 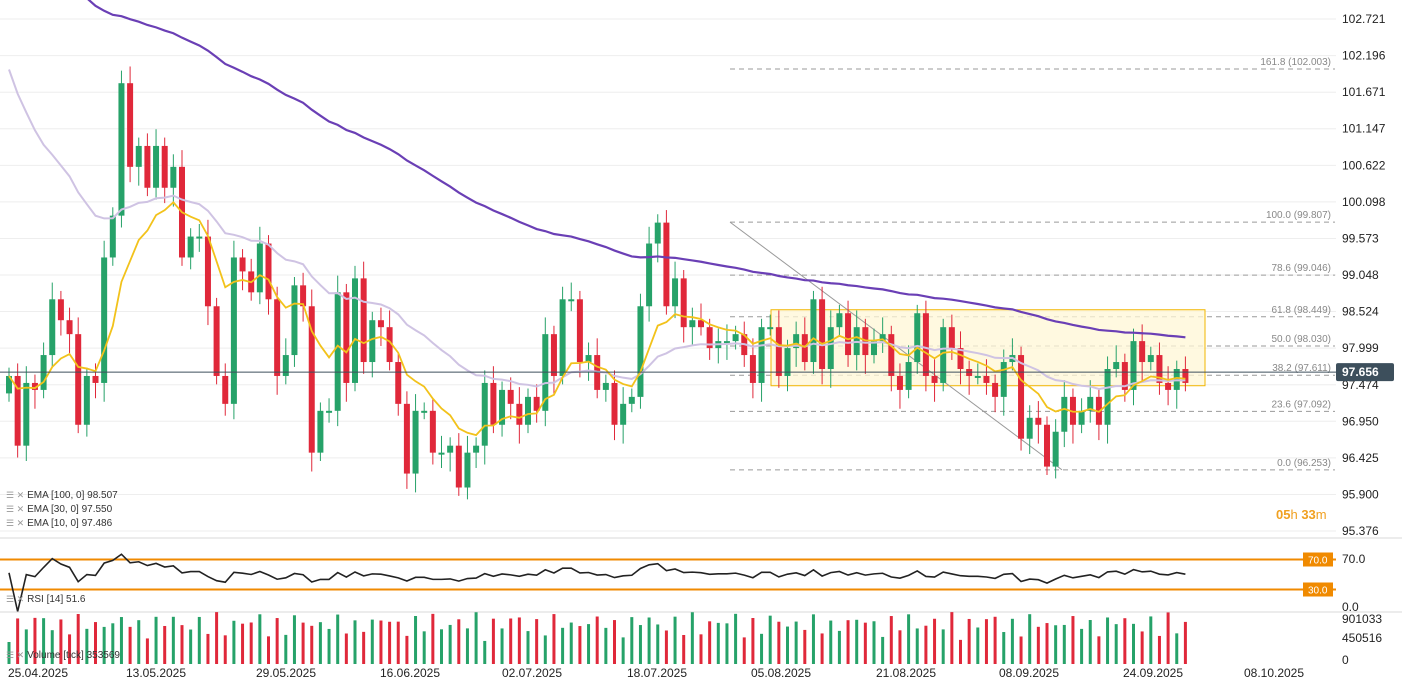 I want to click on price-tick-label: 96.425, so click(x=1360, y=458).